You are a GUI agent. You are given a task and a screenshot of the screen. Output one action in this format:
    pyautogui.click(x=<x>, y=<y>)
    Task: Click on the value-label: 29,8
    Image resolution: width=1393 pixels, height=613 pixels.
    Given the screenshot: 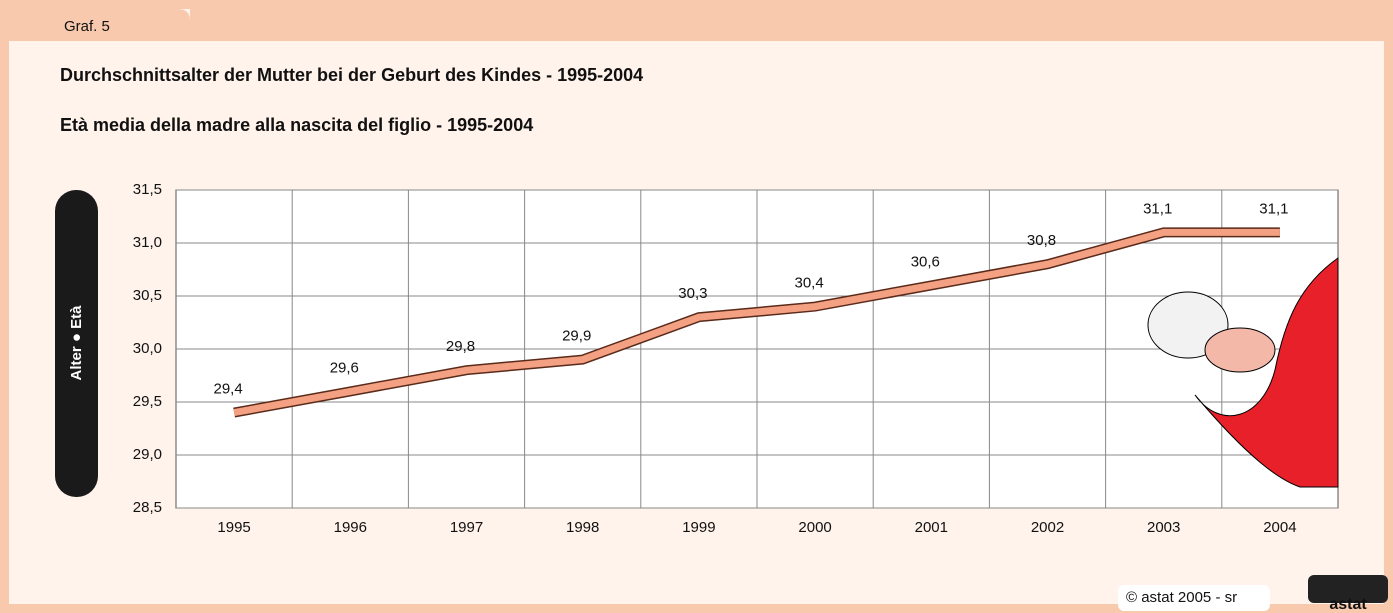 What is the action you would take?
    pyautogui.click(x=460, y=346)
    